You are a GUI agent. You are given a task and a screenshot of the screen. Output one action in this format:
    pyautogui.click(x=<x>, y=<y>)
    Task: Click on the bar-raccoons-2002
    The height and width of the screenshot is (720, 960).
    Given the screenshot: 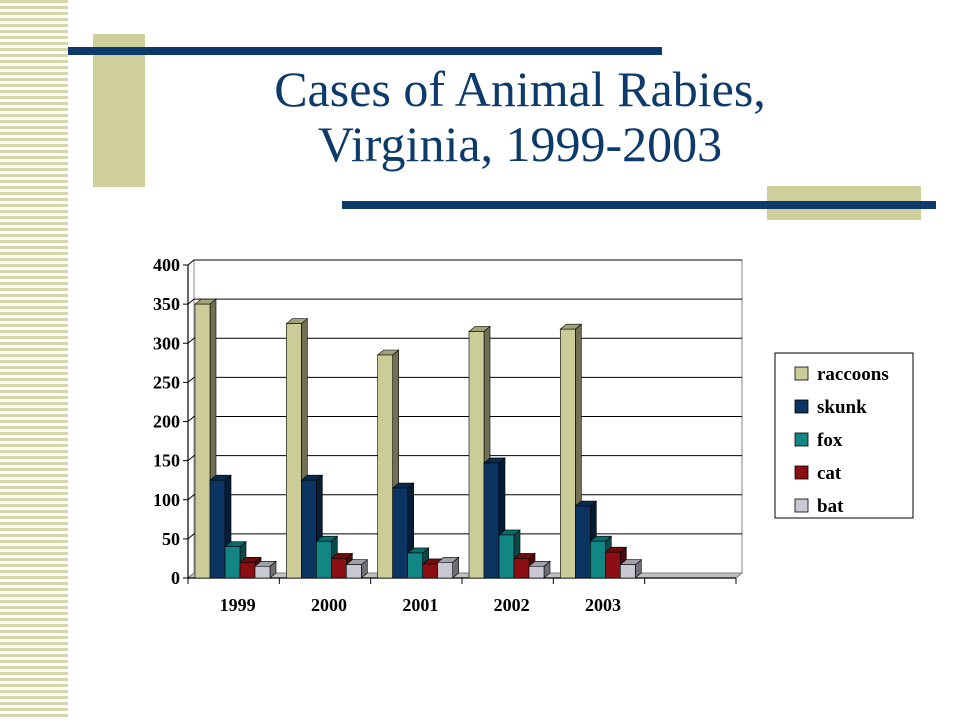 What is the action you would take?
    pyautogui.click(x=476, y=455)
    